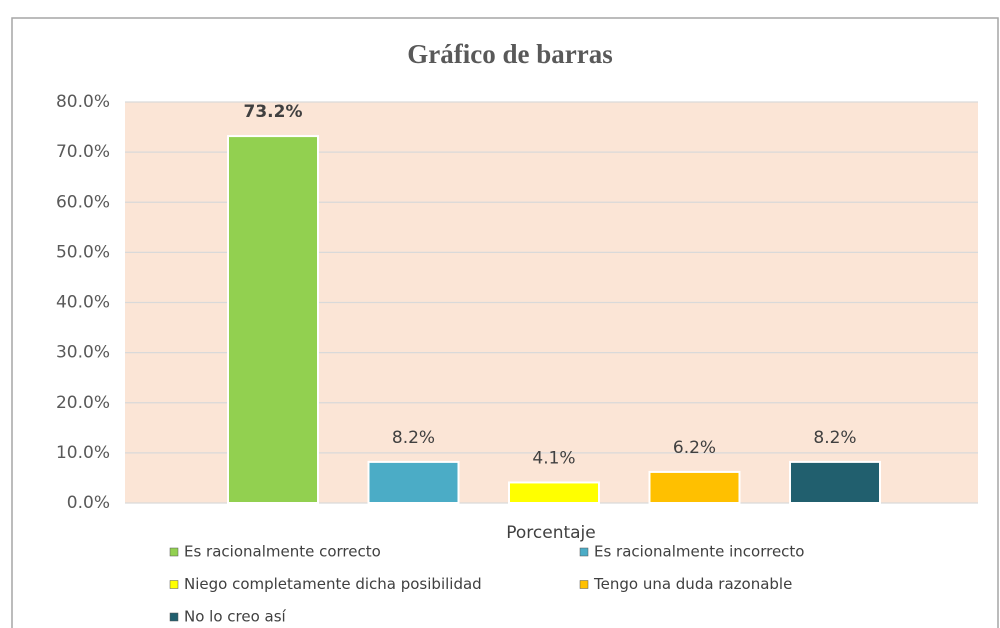  What do you see at coordinates (83, 102) in the screenshot?
I see `y-tick-label: 80.0%` at bounding box center [83, 102].